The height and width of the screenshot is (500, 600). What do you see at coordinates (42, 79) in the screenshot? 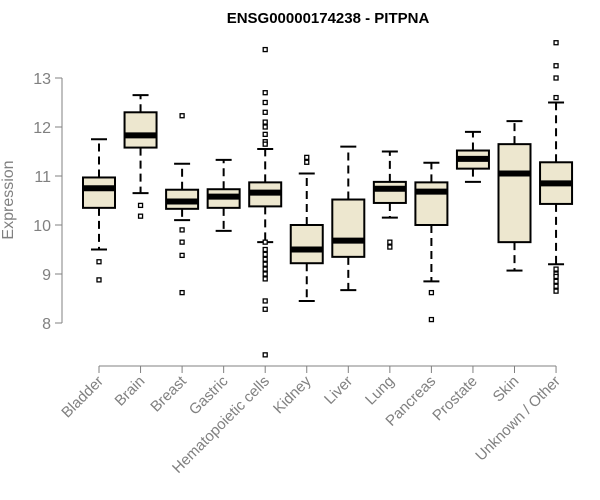
I see `y-tick-label: 13` at bounding box center [42, 79].